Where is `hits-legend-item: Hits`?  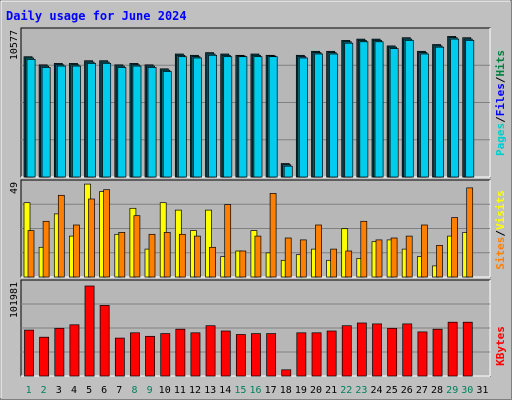 hits-legend-item: Hits is located at coordinates (500, 63).